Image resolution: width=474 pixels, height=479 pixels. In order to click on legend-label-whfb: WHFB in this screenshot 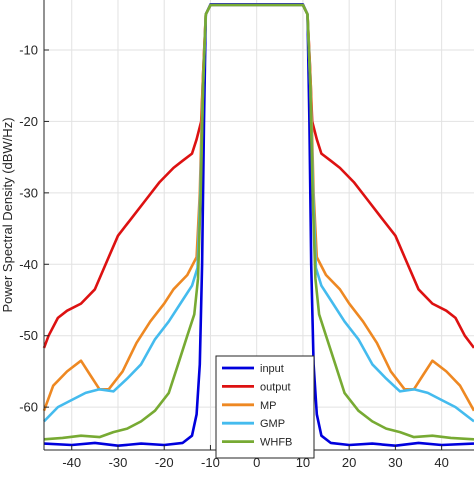, I will do `click(276, 443)`.